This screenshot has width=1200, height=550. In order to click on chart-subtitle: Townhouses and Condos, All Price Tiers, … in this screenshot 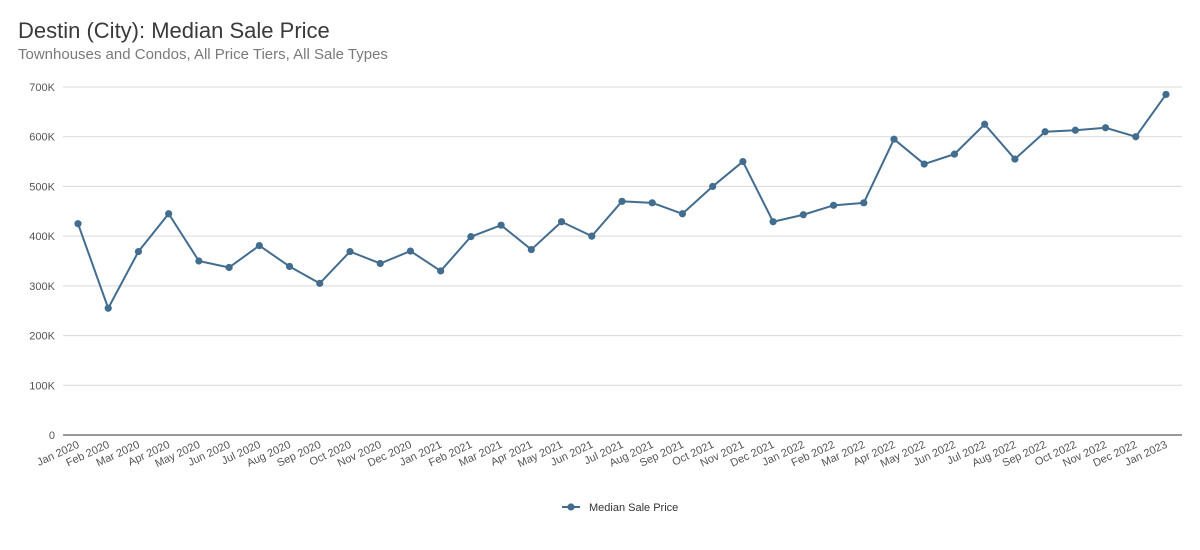, I will do `click(203, 54)`.